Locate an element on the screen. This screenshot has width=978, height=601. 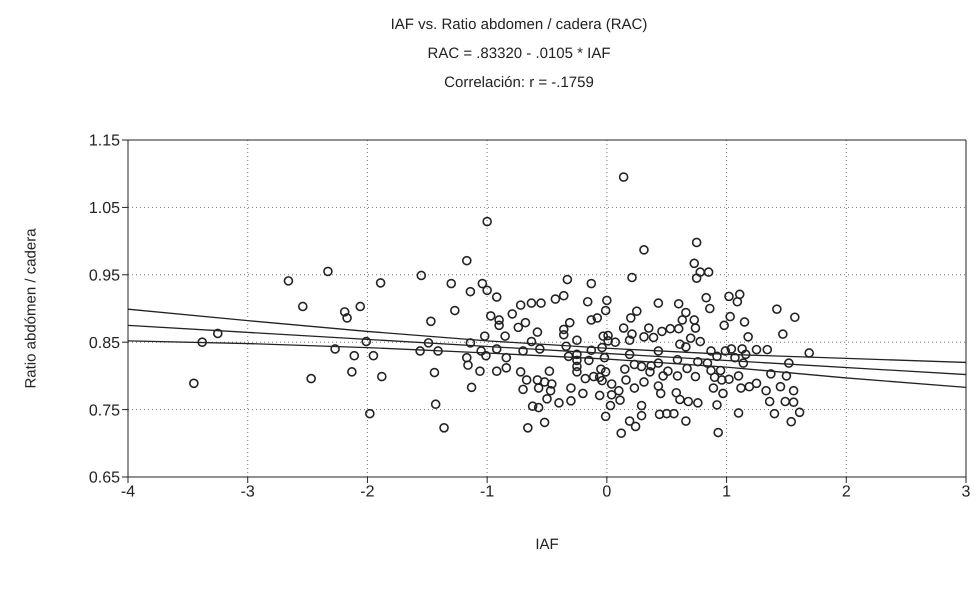
x-axis-title: IAF is located at coordinates (547, 544).